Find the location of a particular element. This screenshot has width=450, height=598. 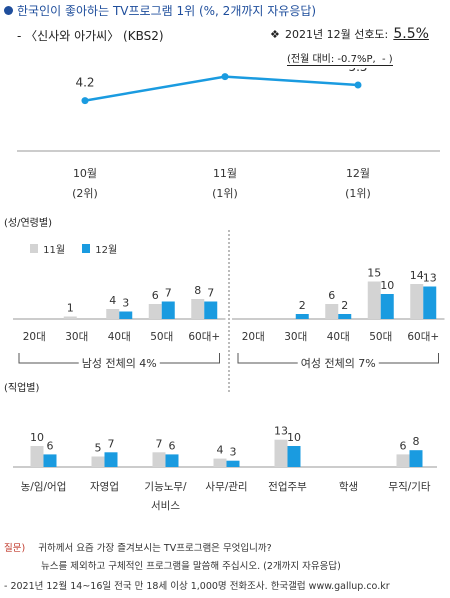

bar-value-dec: 8 is located at coordinates (416, 441).